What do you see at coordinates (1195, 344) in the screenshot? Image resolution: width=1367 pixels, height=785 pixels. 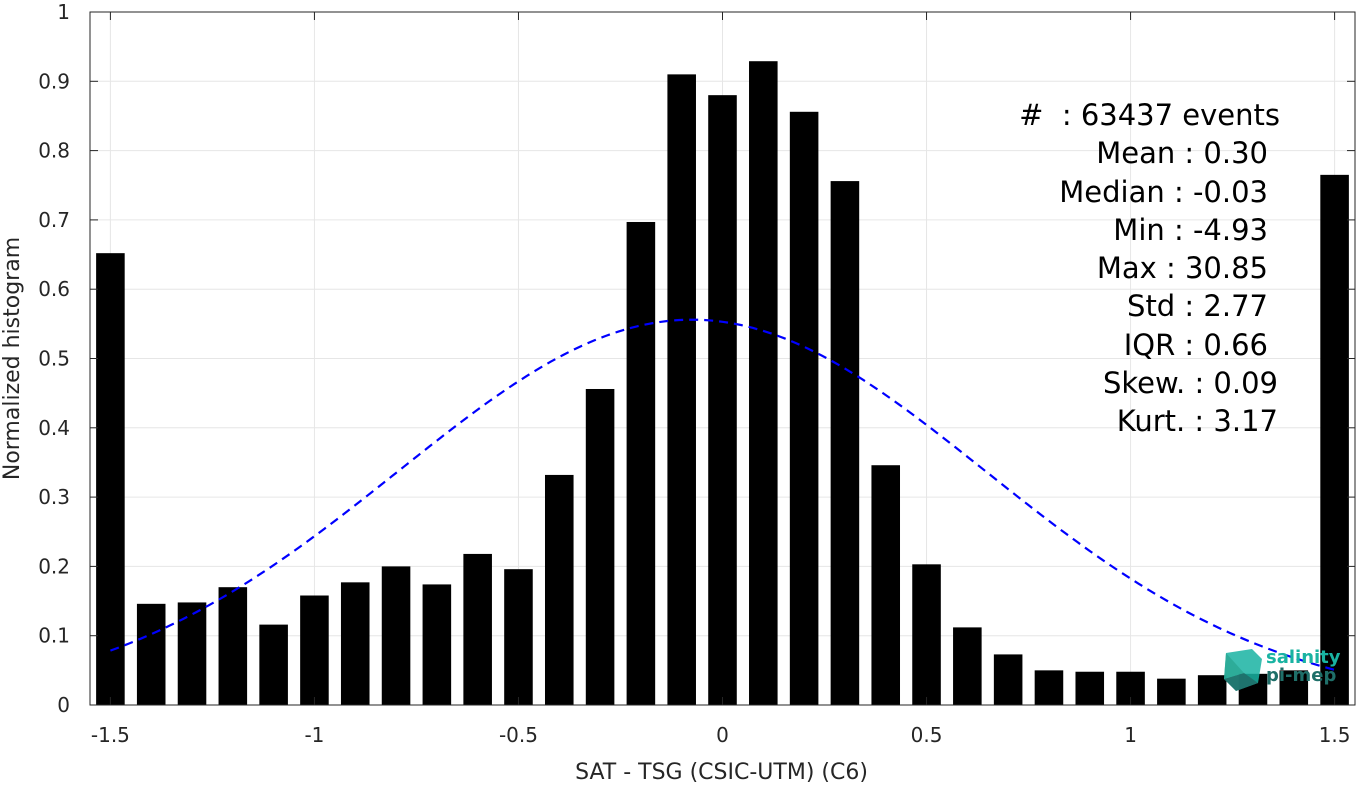 I see `stats-iqr: IQR : 0.66` at bounding box center [1195, 344].